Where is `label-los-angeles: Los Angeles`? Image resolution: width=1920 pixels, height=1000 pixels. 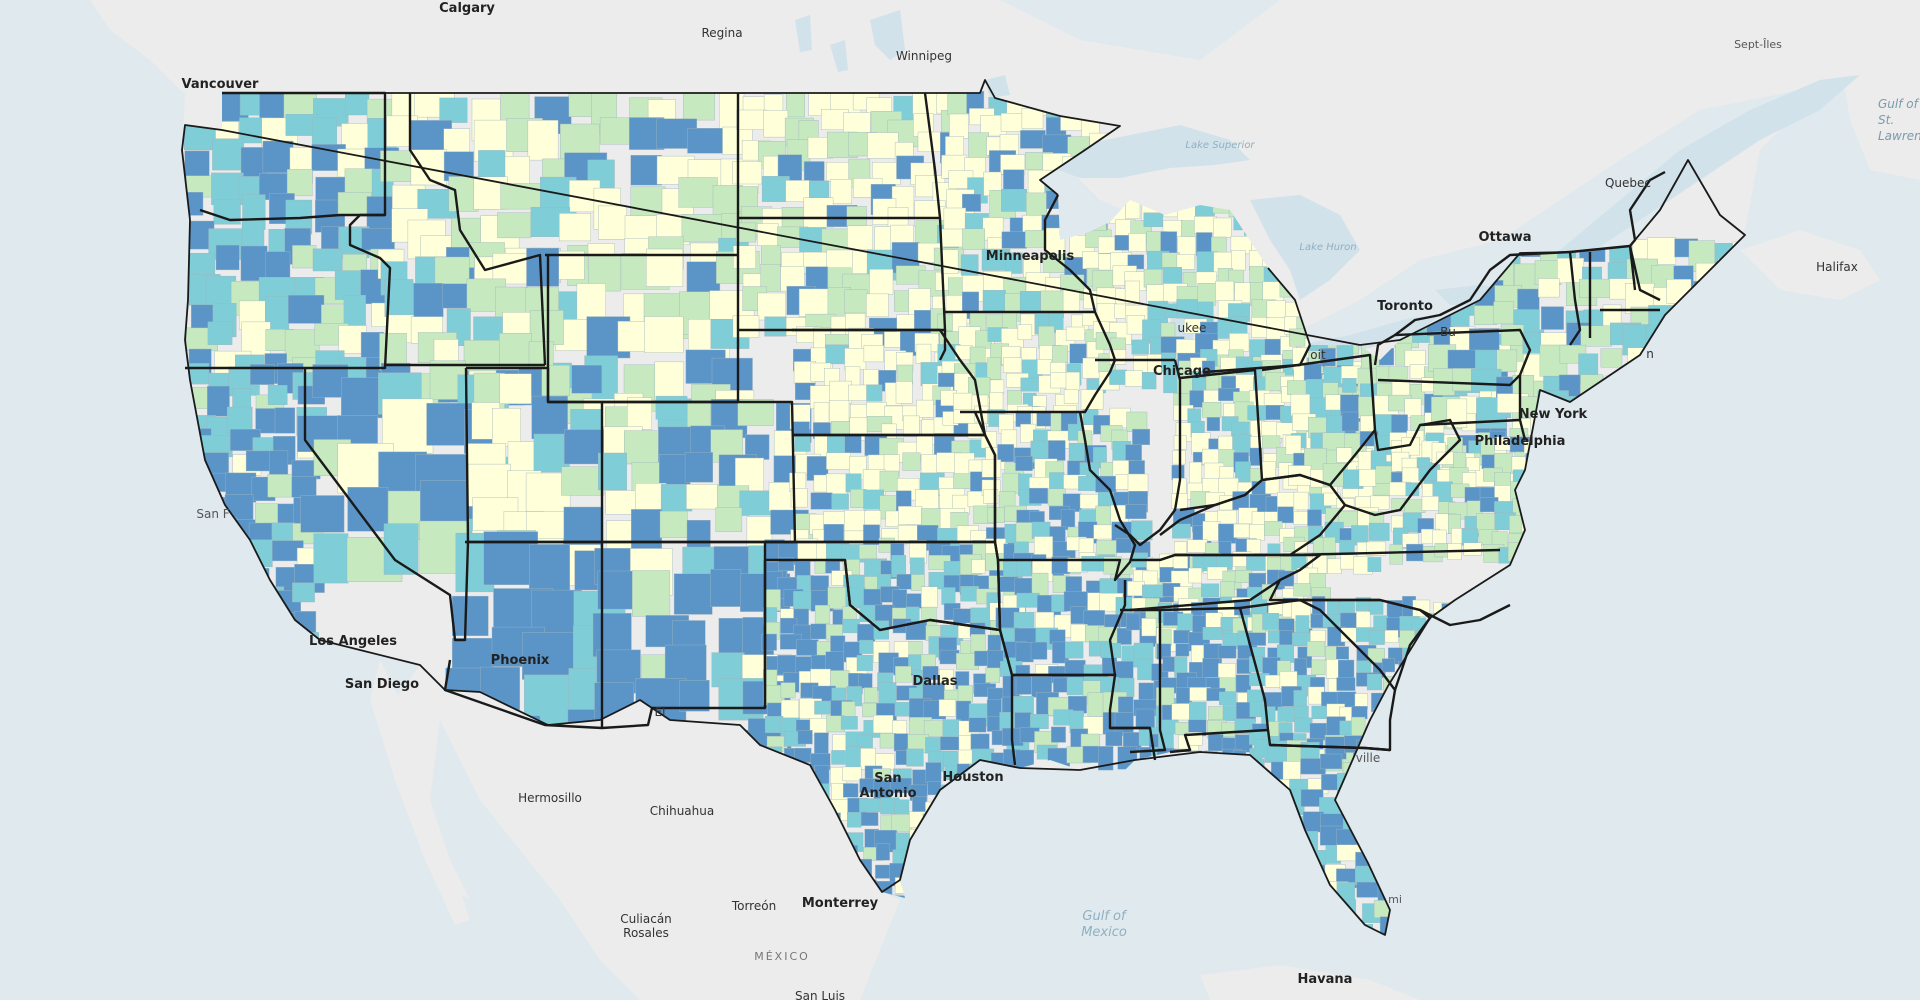 label-los-angeles: Los Angeles is located at coordinates (353, 641).